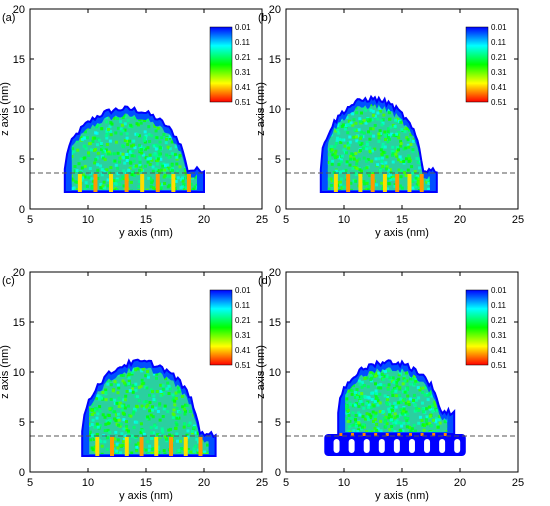 The height and width of the screenshot is (506, 550). What do you see at coordinates (8, 281) in the screenshot?
I see `panel-label: (c)` at bounding box center [8, 281].